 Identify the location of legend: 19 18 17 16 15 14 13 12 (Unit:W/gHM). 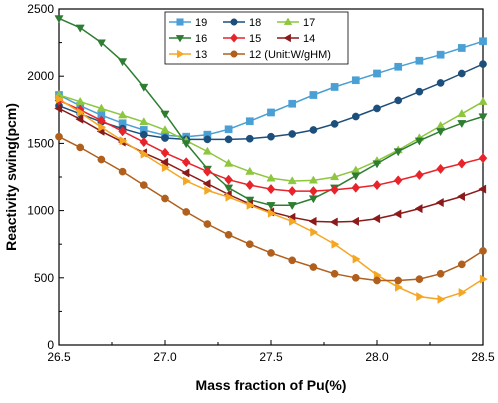
(256, 38).